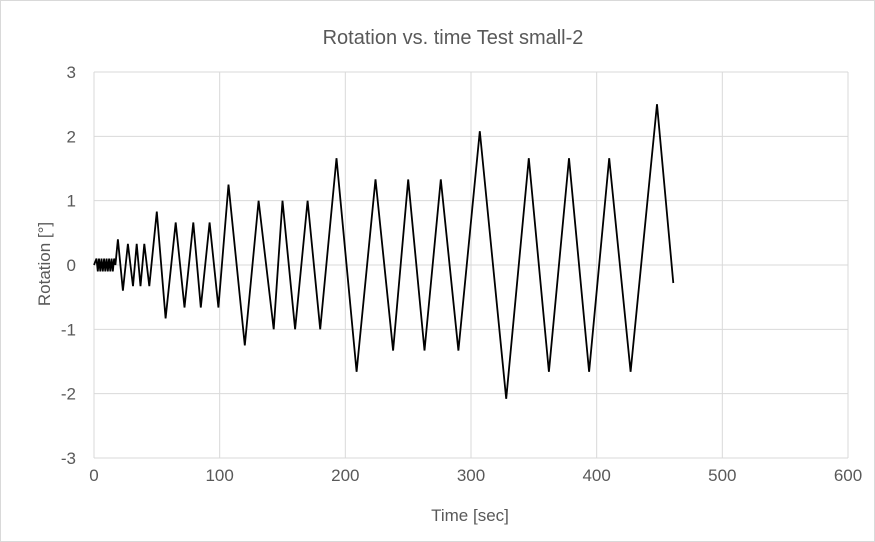 The image size is (875, 542). Describe the element at coordinates (596, 475) in the screenshot. I see `x-tick-label: 400` at that location.